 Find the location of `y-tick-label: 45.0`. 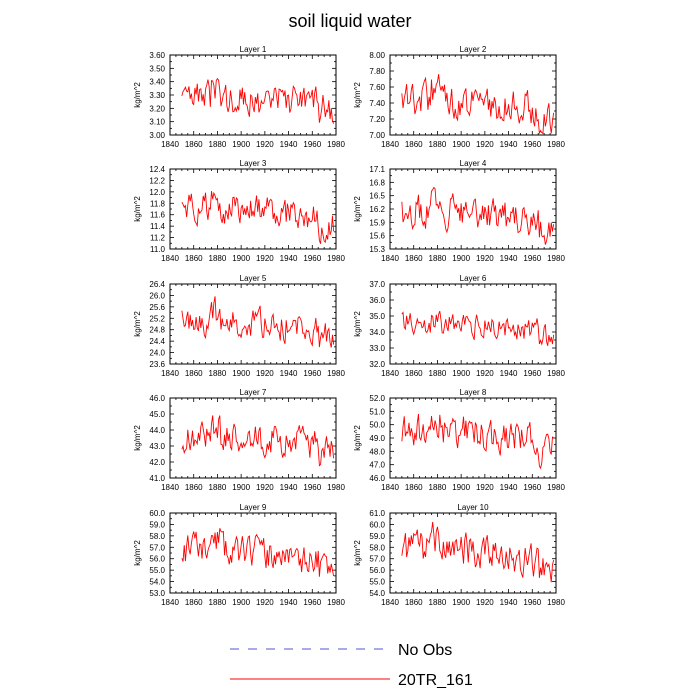

y-tick-label: 45.0 is located at coordinates (157, 414).